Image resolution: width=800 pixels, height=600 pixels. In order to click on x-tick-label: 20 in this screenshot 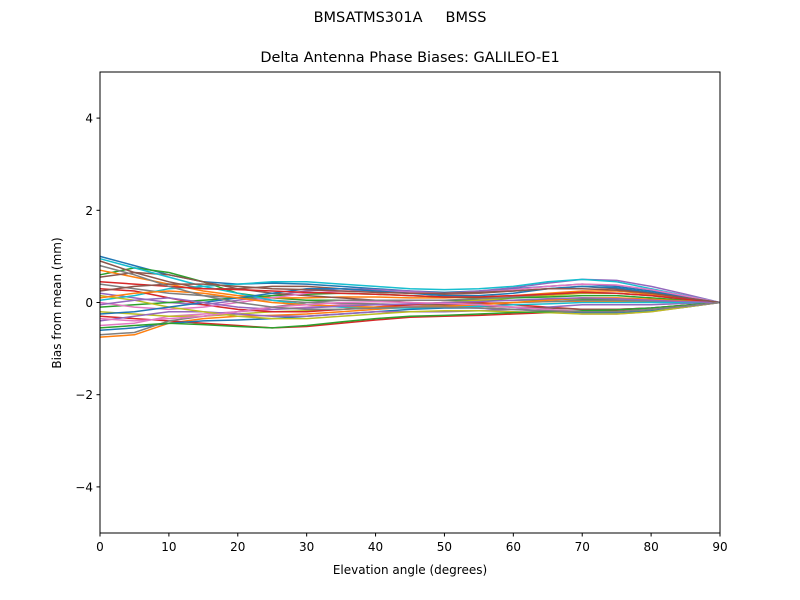, I will do `click(237, 547)`.